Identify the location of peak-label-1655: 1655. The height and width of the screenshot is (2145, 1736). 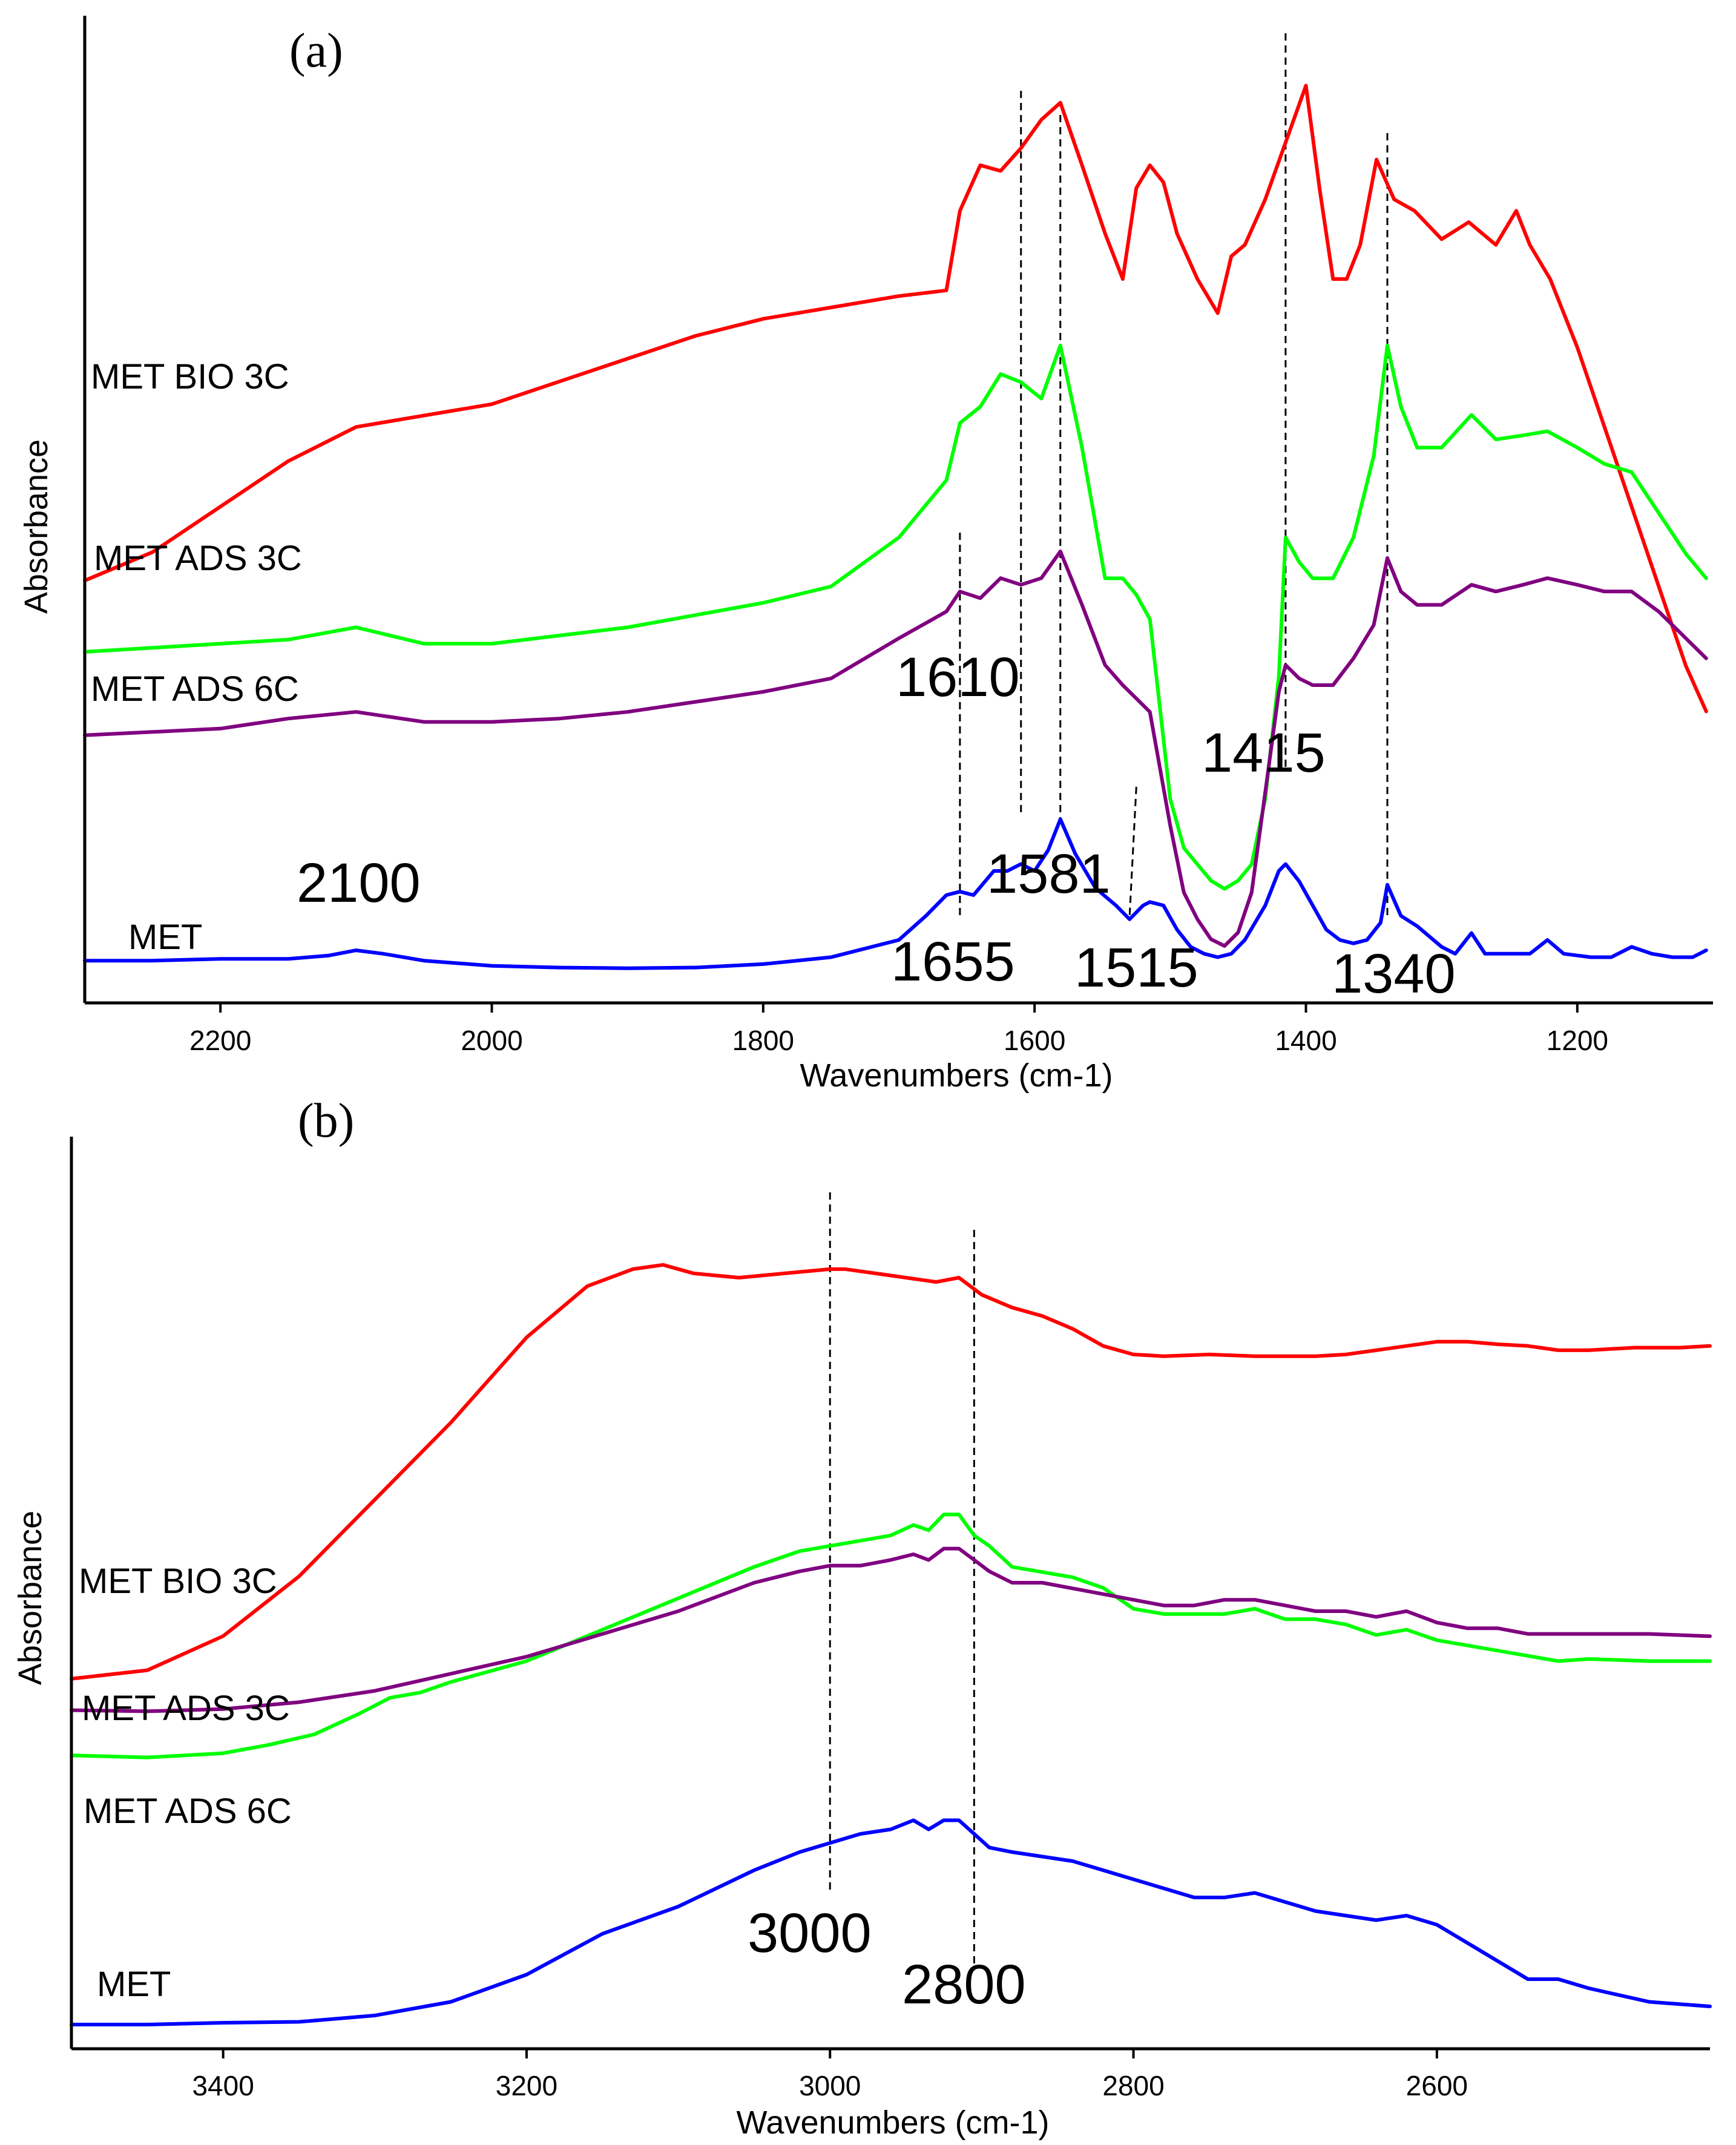
(953, 962).